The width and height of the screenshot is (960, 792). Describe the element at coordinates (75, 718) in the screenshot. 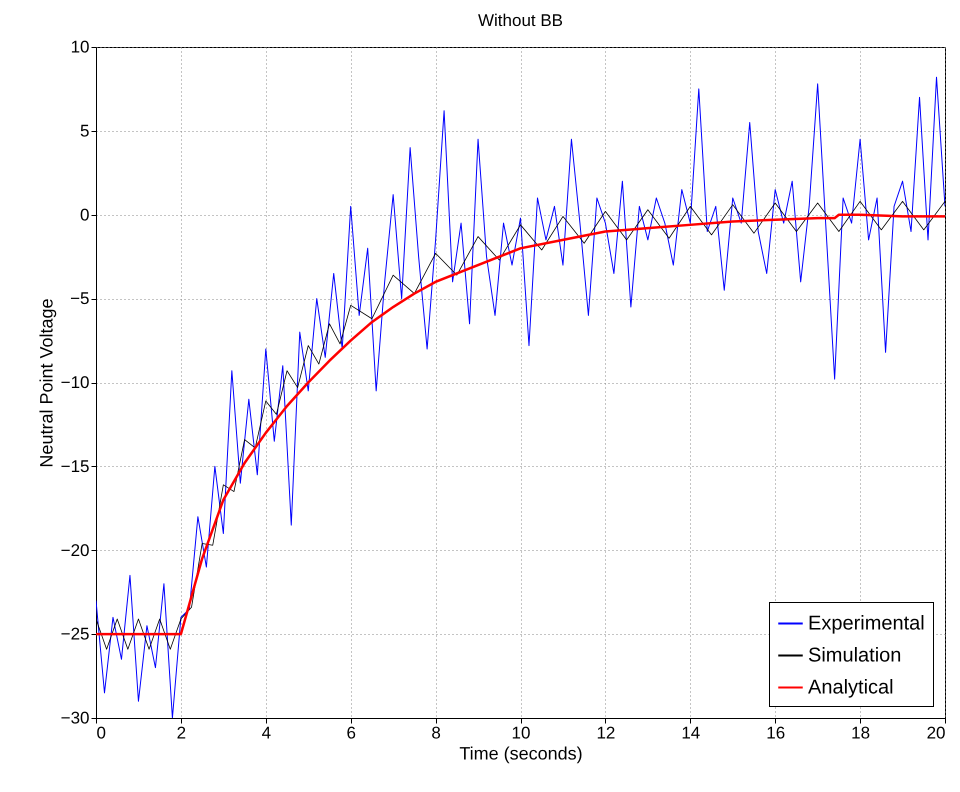

I see `y-tick-label: −30` at that location.